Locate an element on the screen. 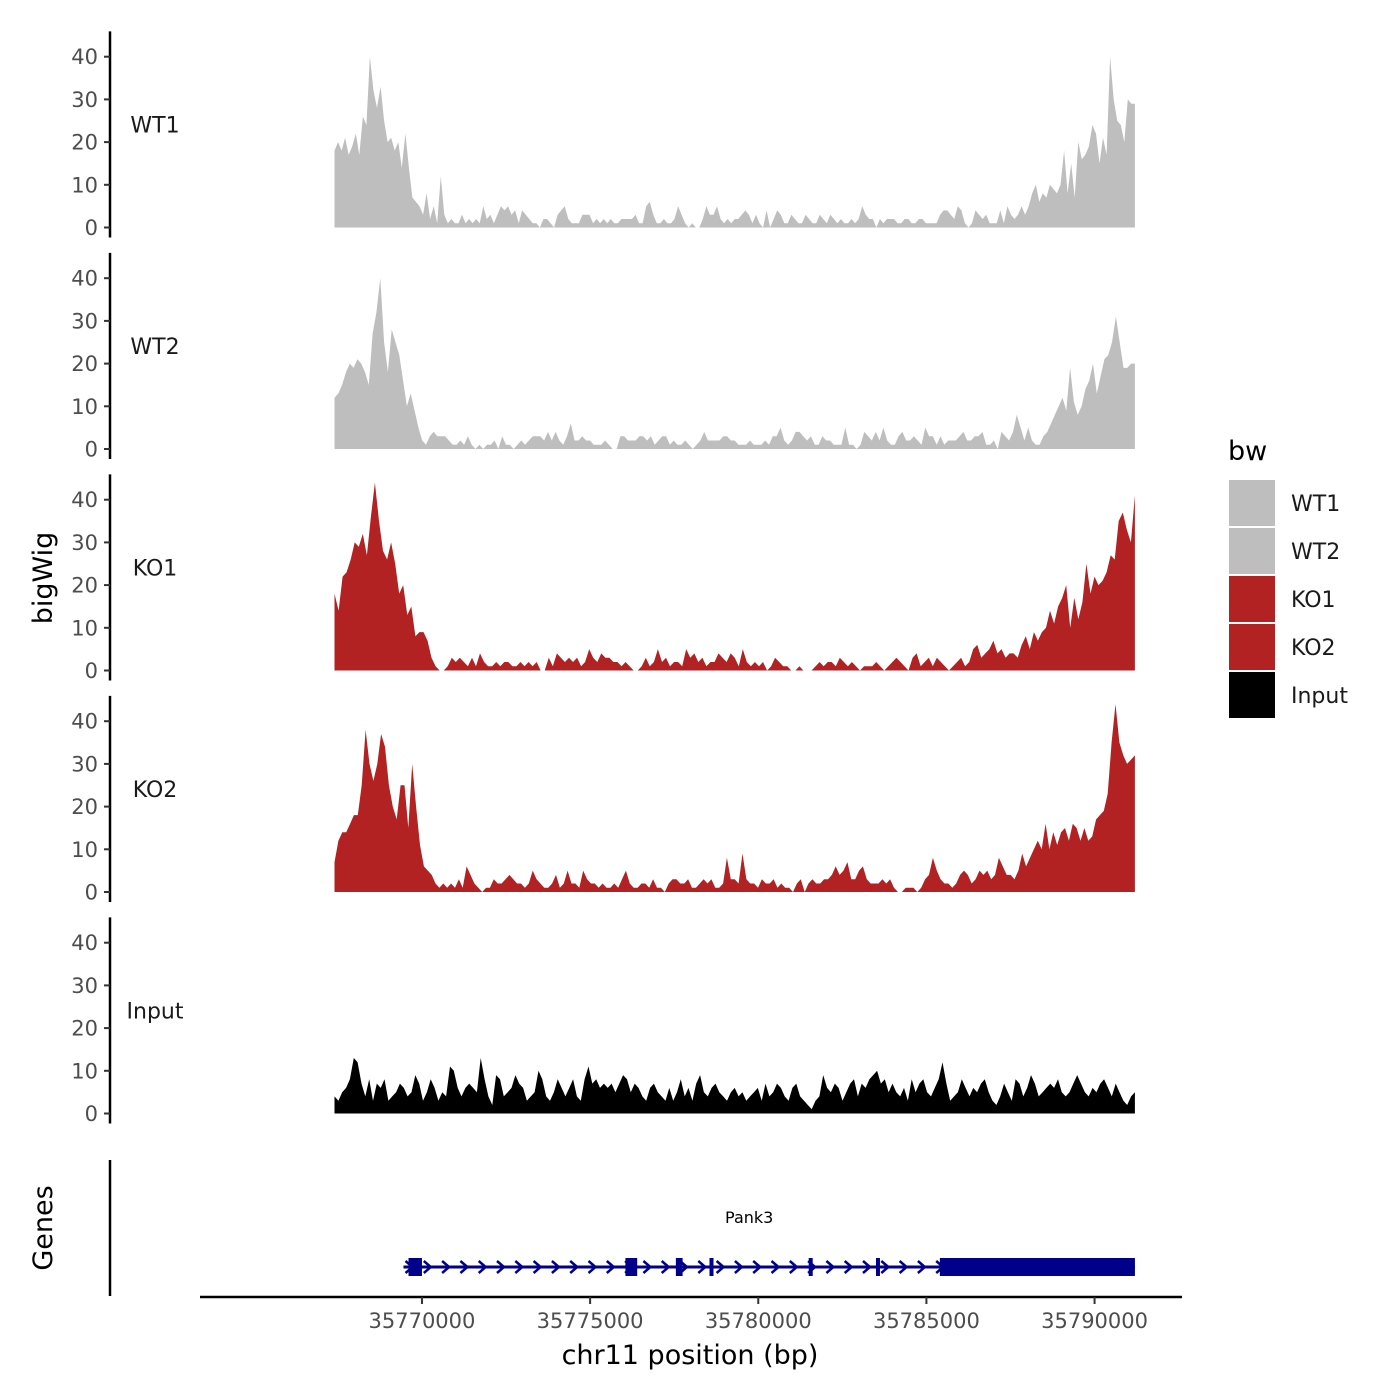 This screenshot has width=1400, height=1400. area-input is located at coordinates (734, 1086).